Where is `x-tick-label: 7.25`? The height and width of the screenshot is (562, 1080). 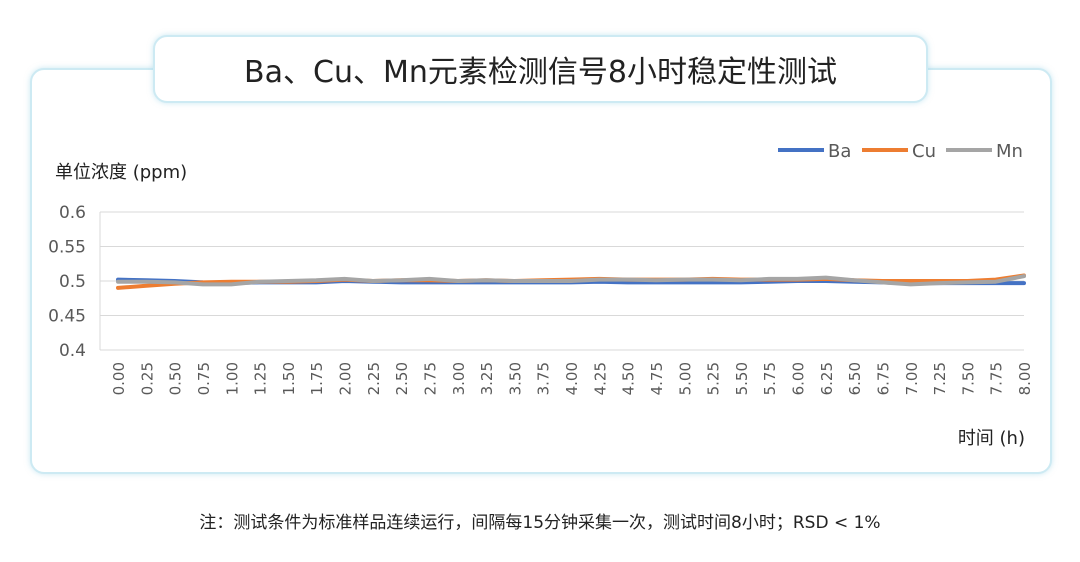 x-tick-label: 7.25 is located at coordinates (940, 378).